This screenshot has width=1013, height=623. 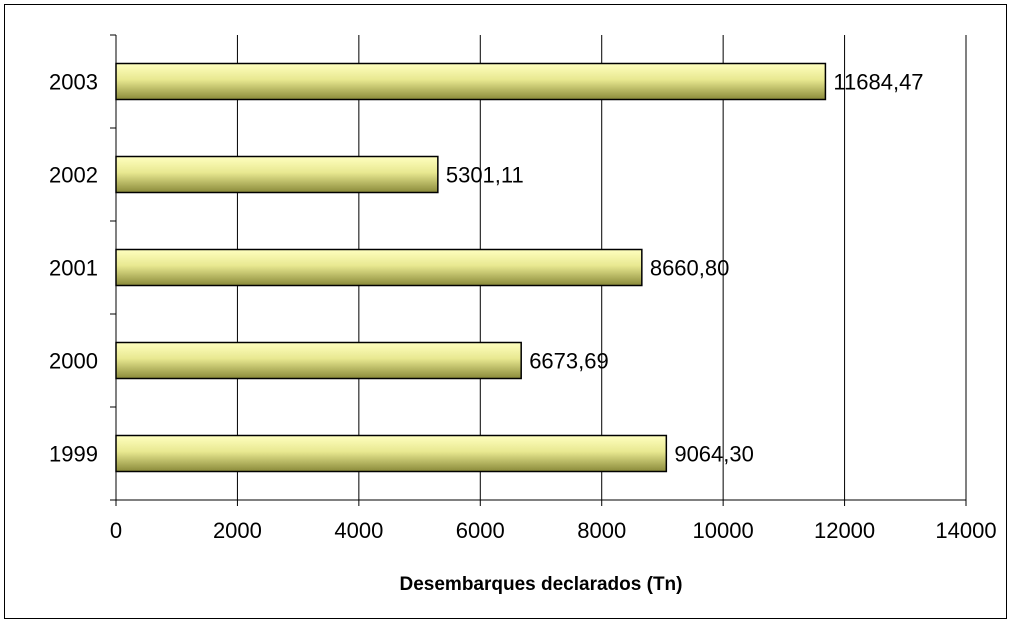 I want to click on data-label-2000: 6673,69, so click(x=569, y=361).